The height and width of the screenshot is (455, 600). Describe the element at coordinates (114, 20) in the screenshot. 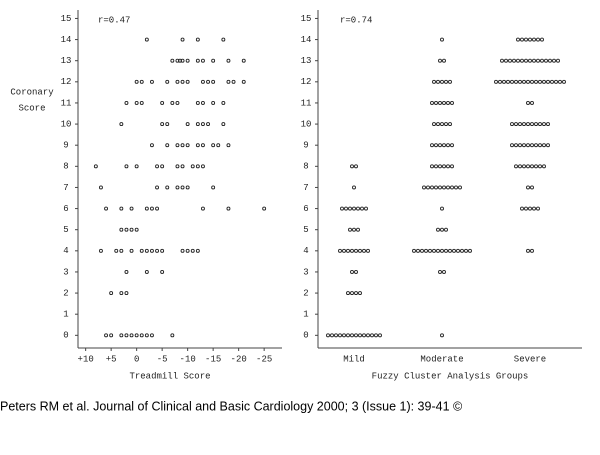

I see `annotation: r=0.47` at that location.